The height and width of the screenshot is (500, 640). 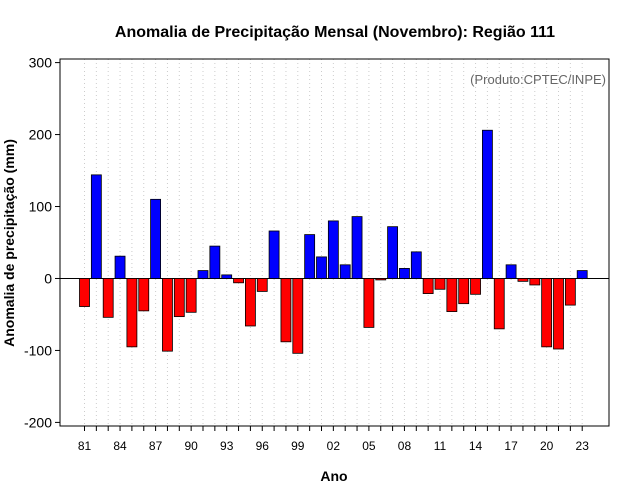 I want to click on bar-2016, so click(x=499, y=304).